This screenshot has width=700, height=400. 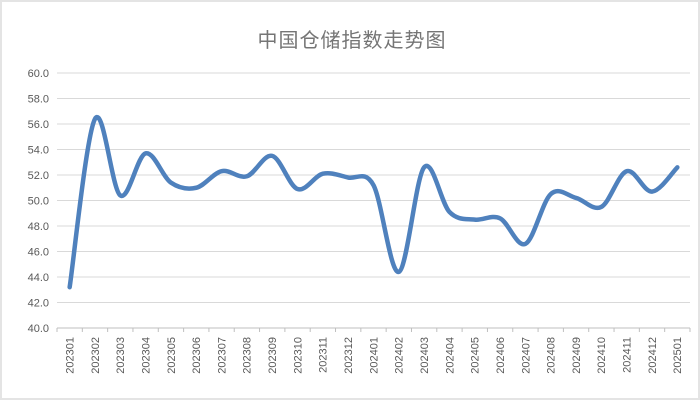 I want to click on x-tick-label: 202309, so click(x=273, y=355).